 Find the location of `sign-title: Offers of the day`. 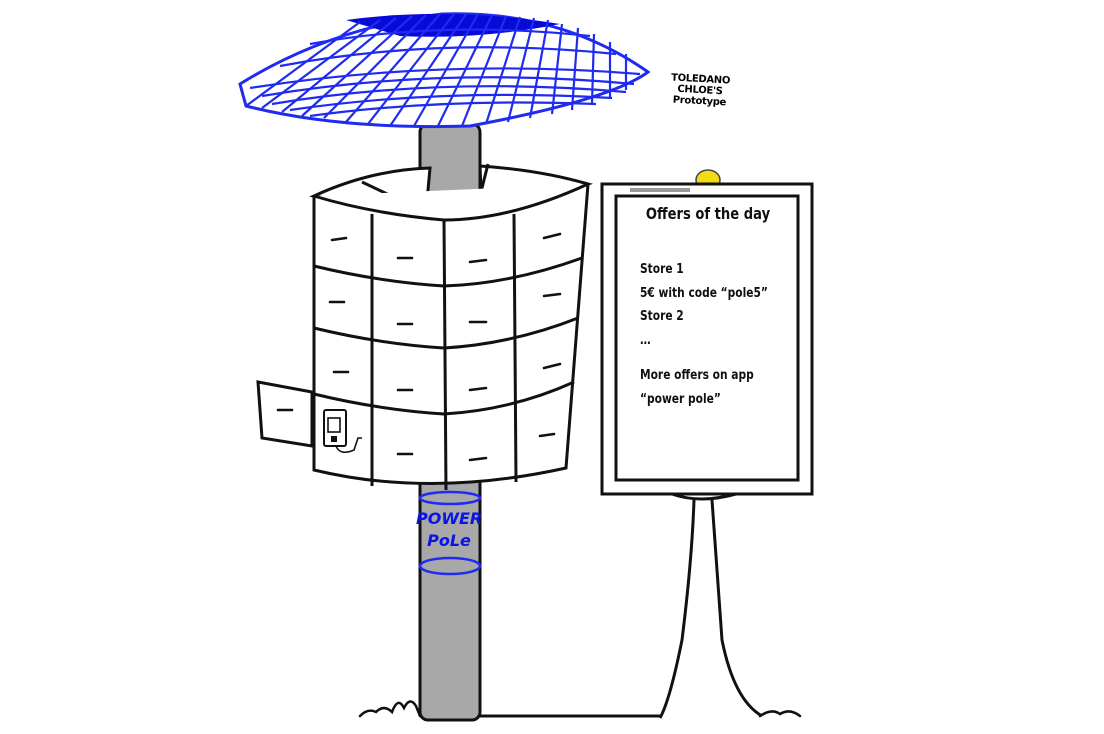

sign-title: Offers of the day is located at coordinates (708, 213).